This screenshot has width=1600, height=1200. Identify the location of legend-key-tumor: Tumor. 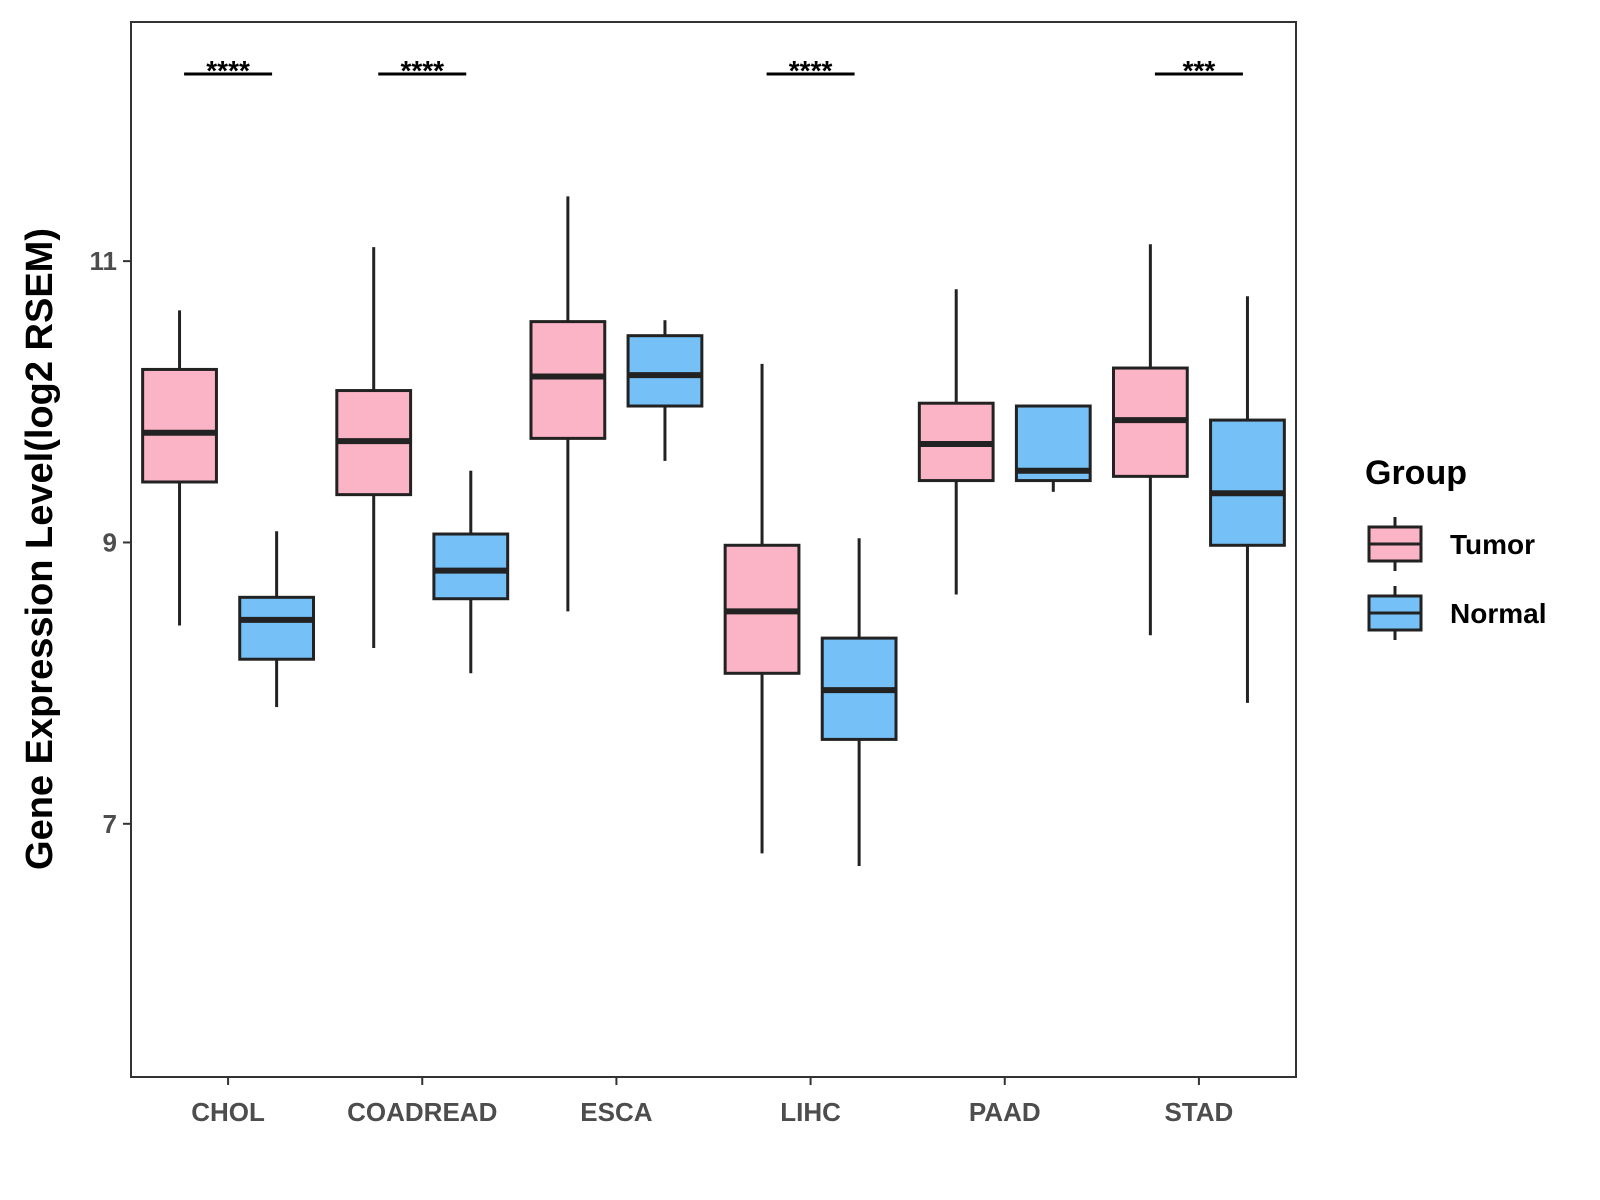
(1451, 544).